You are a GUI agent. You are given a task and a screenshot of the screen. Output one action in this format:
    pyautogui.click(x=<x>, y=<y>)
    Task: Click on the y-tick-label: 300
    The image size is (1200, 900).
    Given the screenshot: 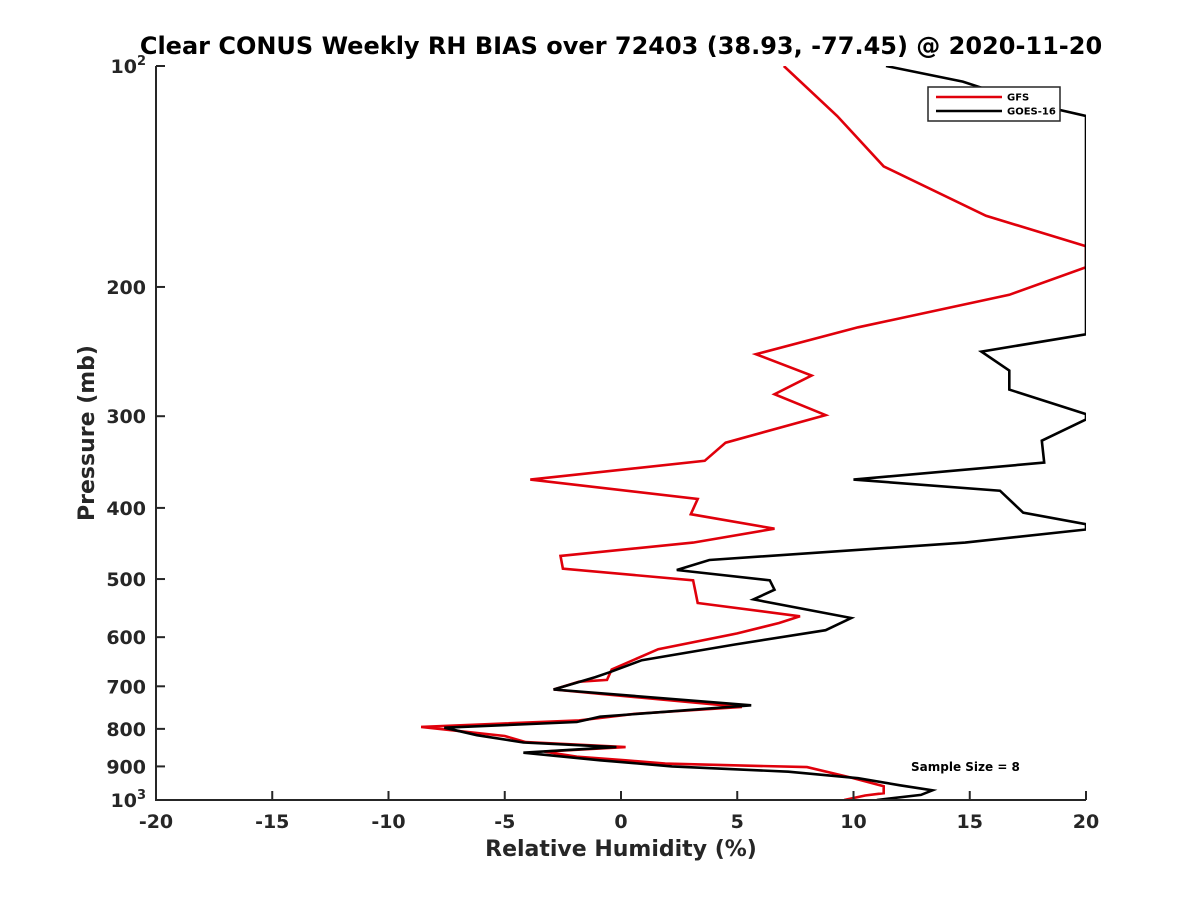 What is the action you would take?
    pyautogui.click(x=126, y=417)
    